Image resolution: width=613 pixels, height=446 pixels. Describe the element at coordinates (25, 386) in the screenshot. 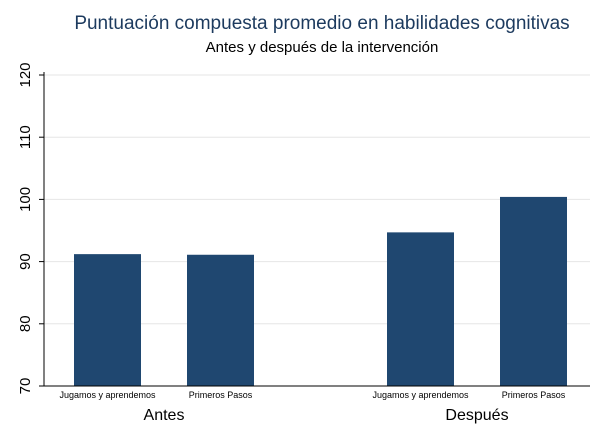

I see `y-tick-label: 70` at that location.